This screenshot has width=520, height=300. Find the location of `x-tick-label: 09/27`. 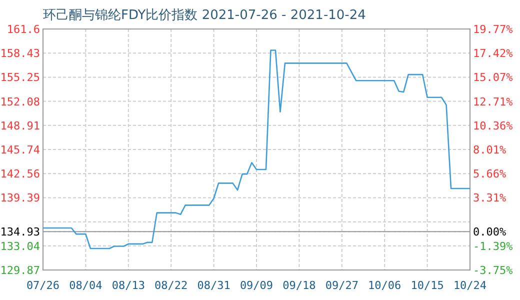

x-tick-label: 09/27 is located at coordinates (341, 285).